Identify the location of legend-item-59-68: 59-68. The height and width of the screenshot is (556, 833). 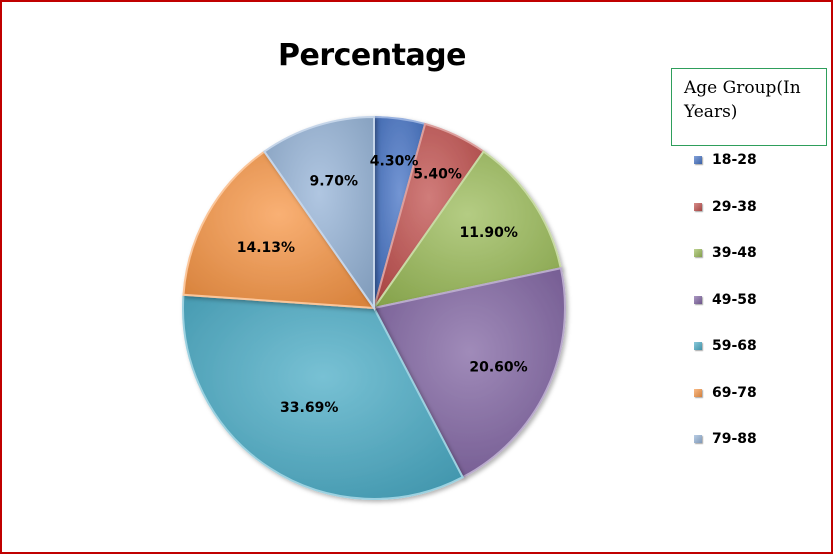
(725, 346).